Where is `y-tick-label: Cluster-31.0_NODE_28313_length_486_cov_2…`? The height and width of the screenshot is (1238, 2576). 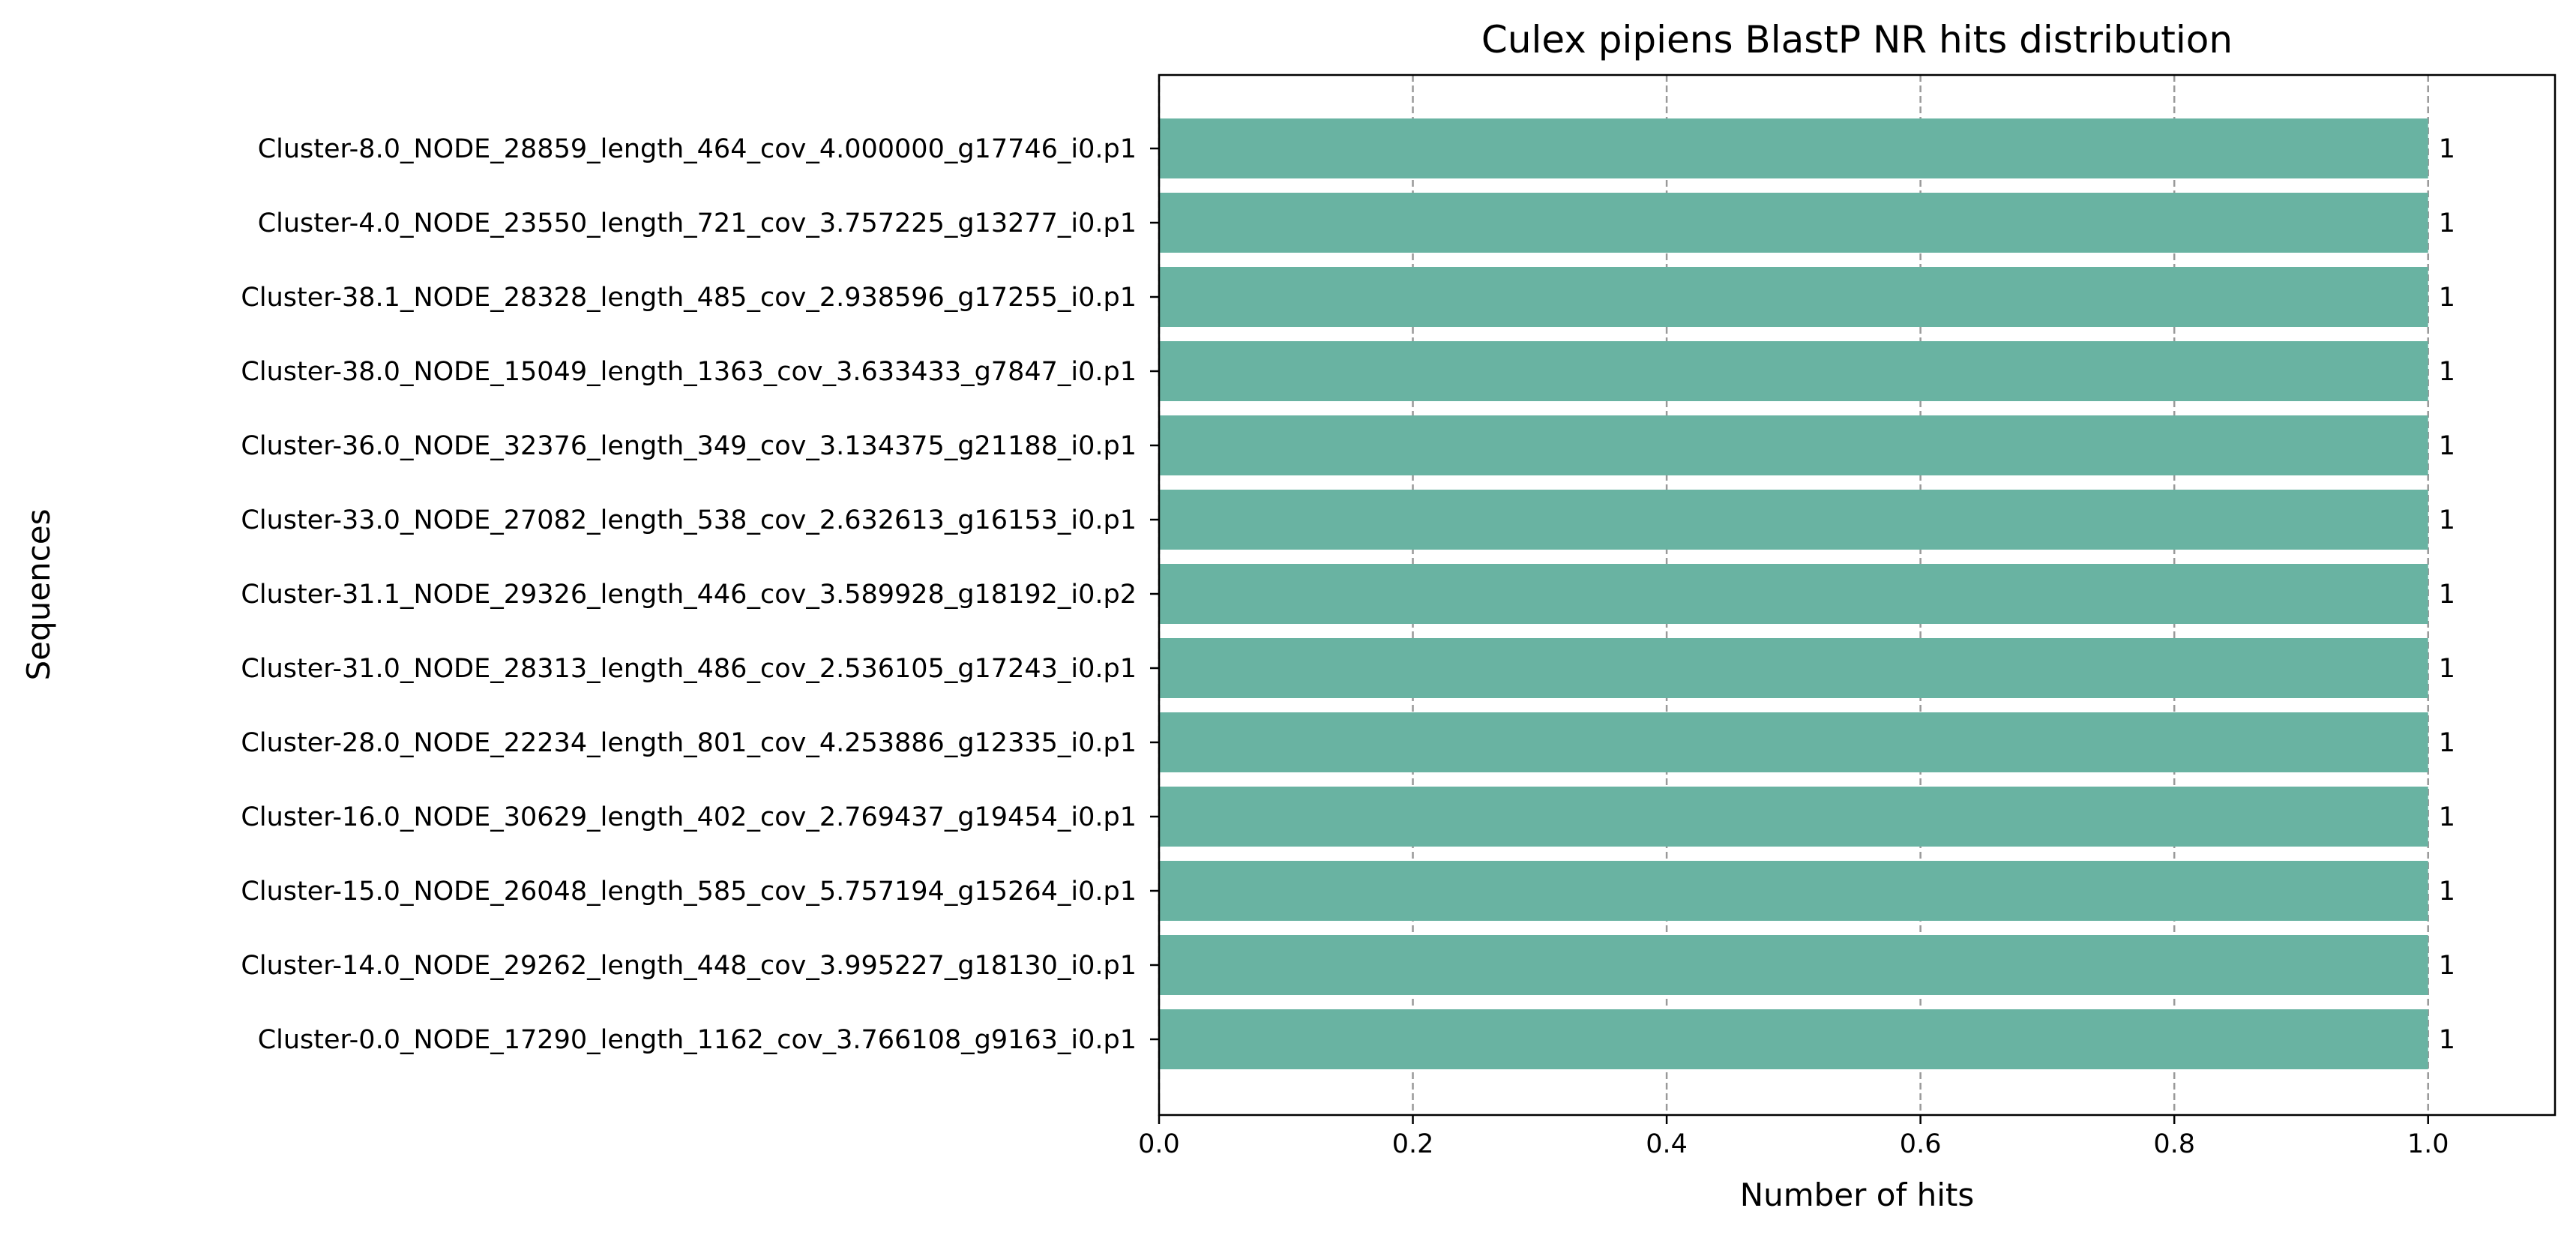
y-tick-label: Cluster-31.0_NODE_28313_length_486_cov_2… is located at coordinates (689, 669).